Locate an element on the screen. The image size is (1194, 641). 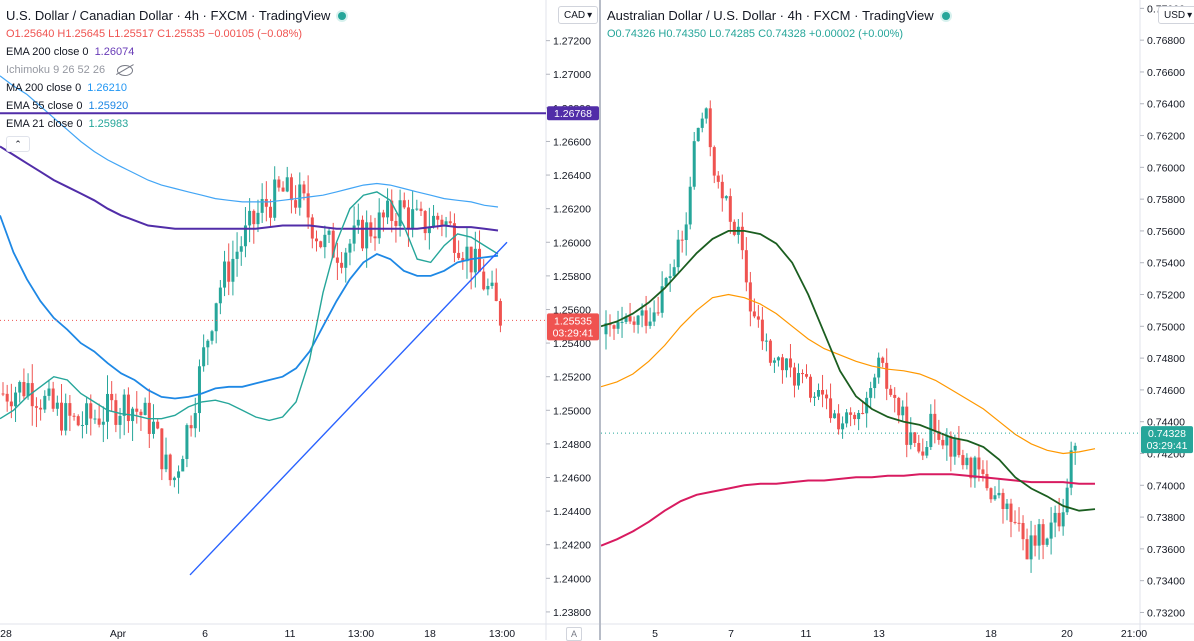
currency-button-cad: CAD ▾ is located at coordinates (578, 15).